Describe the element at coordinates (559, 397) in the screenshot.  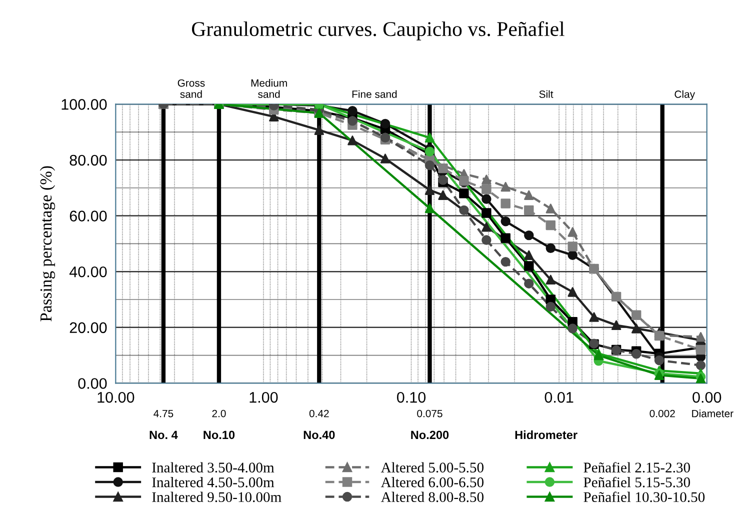
I see `x-tick-label: 0.01` at that location.